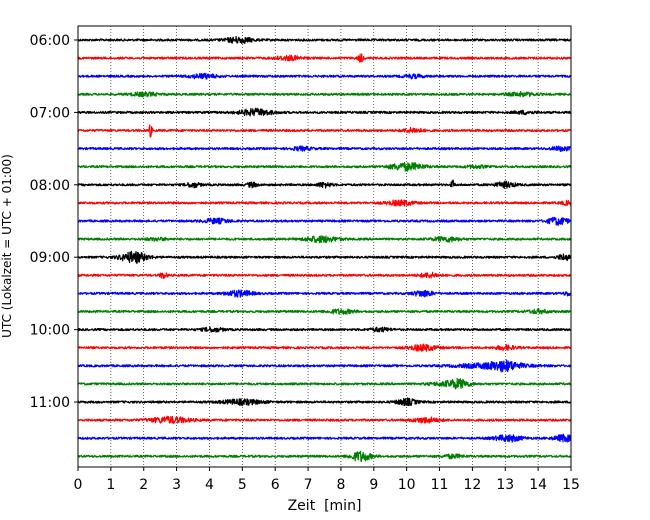 This screenshot has height=520, width=650. Describe the element at coordinates (143, 485) in the screenshot. I see `x-tick-label: 2` at that location.